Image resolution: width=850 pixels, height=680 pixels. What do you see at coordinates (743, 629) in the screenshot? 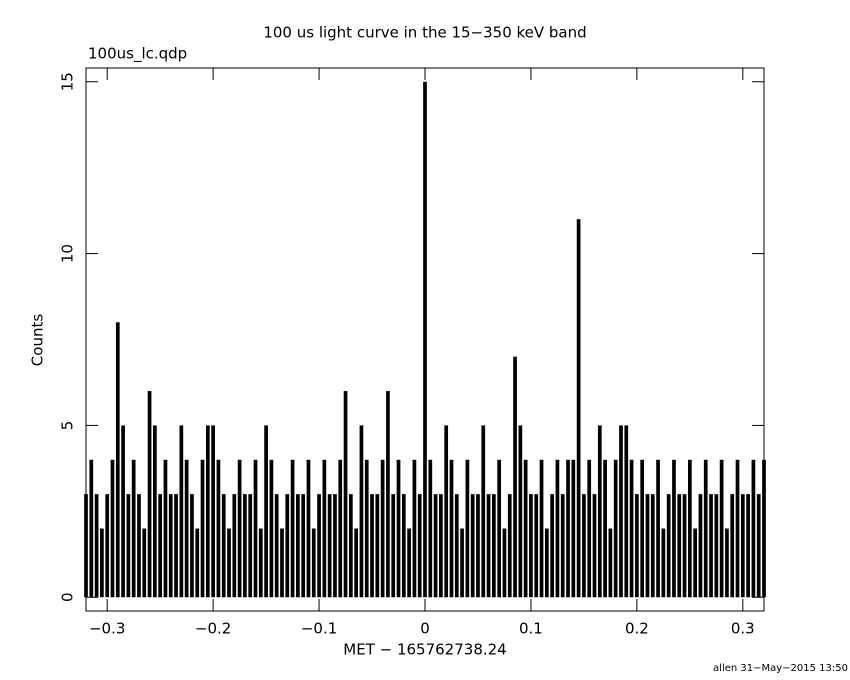
I see `x-tick-label: 0.3` at bounding box center [743, 629].